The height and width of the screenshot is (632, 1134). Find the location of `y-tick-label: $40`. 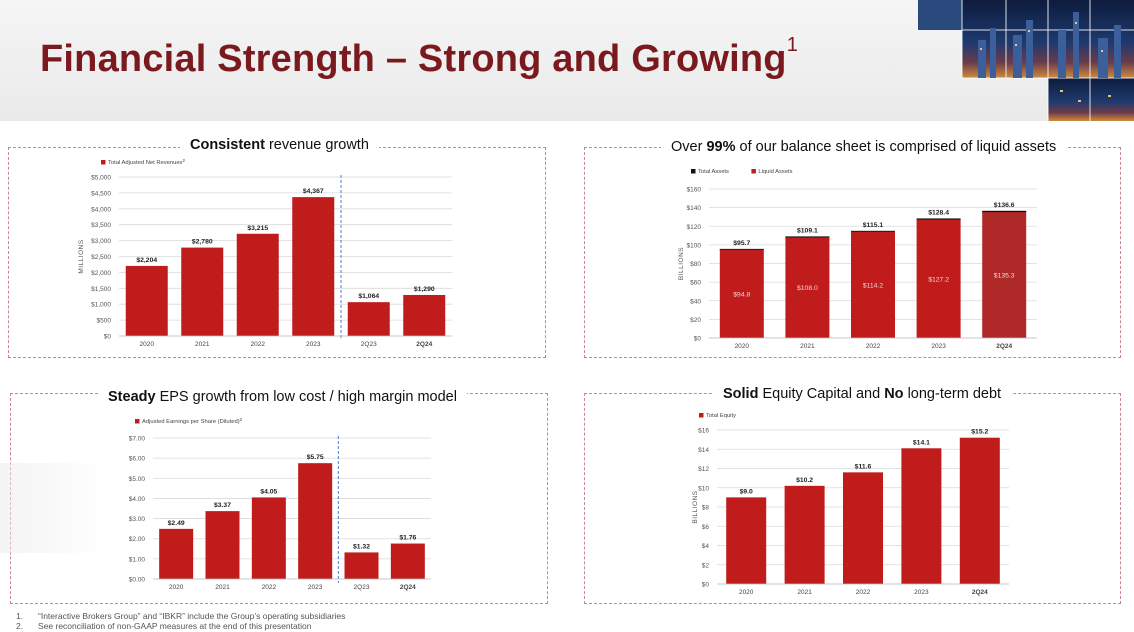

y-tick-label: $40 is located at coordinates (695, 301).